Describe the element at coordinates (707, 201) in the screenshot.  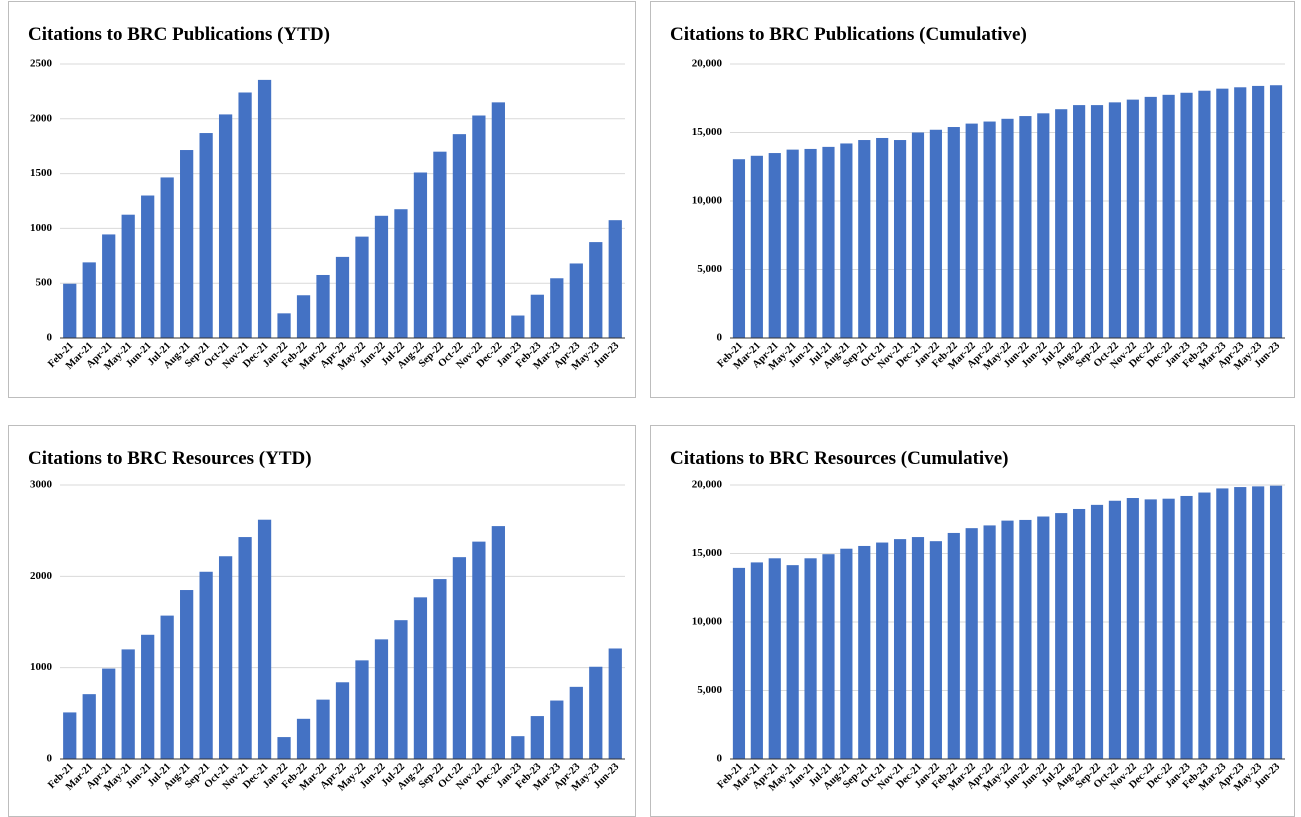
I see `y-tick-label: 10,000` at that location.